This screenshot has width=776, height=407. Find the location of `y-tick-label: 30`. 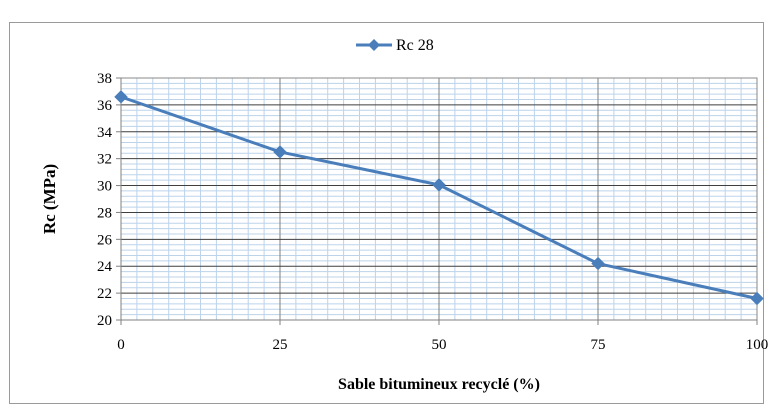

y-tick-label: 30 is located at coordinates (104, 187).